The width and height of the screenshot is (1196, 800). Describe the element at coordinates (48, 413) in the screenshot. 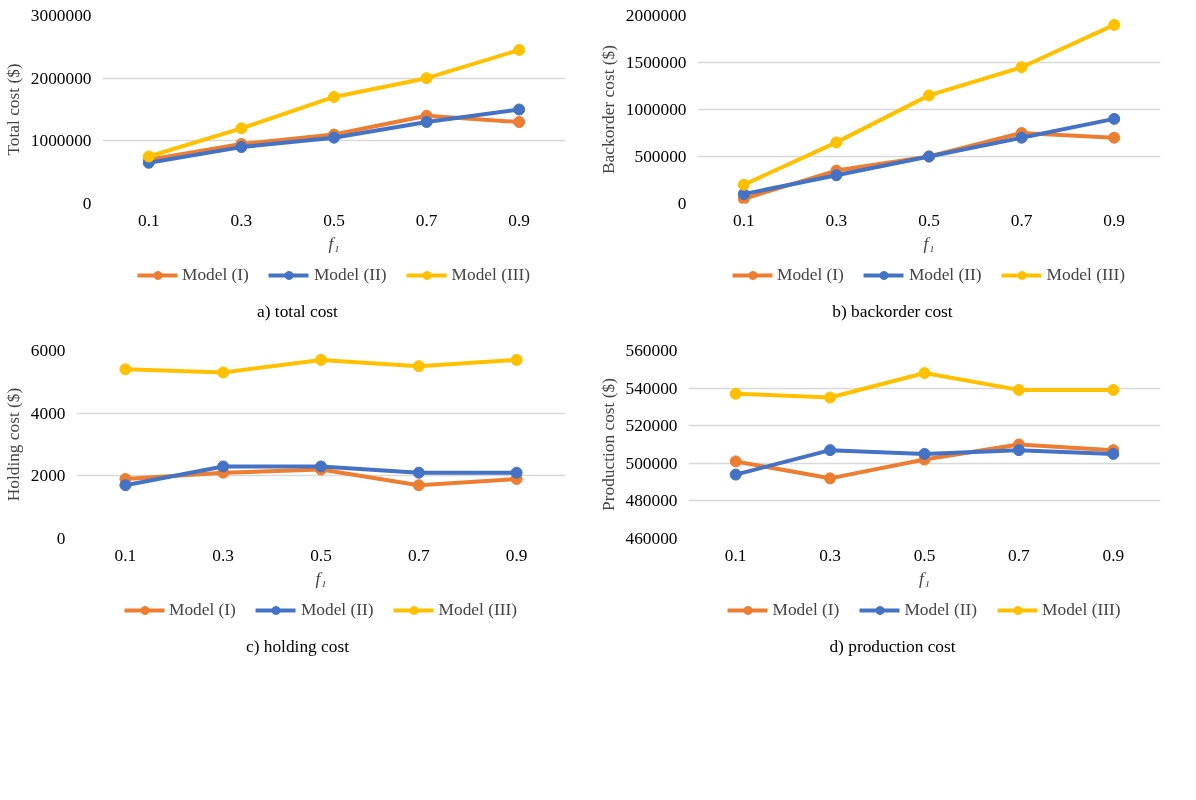

I see `y-tick-label: 4000` at that location.